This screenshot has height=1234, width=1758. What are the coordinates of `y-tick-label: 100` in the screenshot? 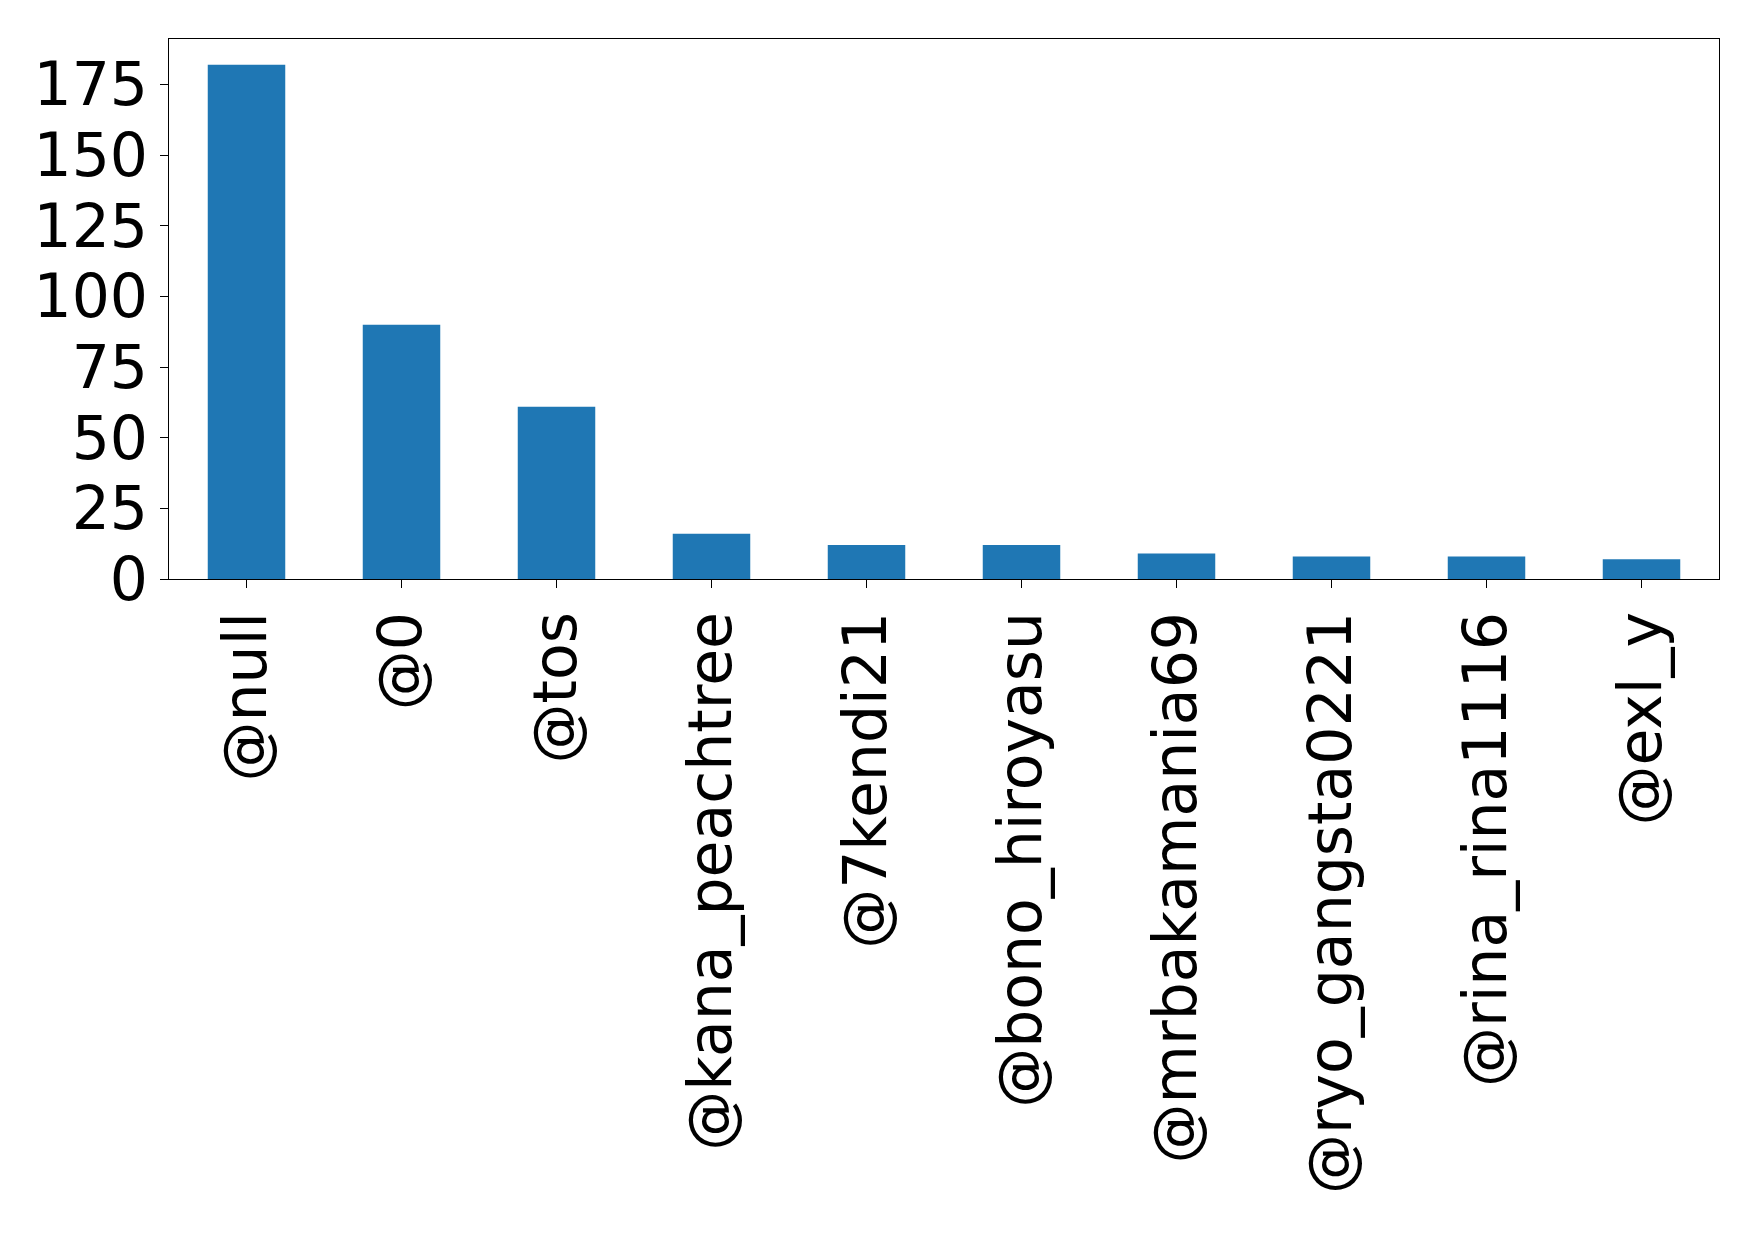 It's located at (90, 296).